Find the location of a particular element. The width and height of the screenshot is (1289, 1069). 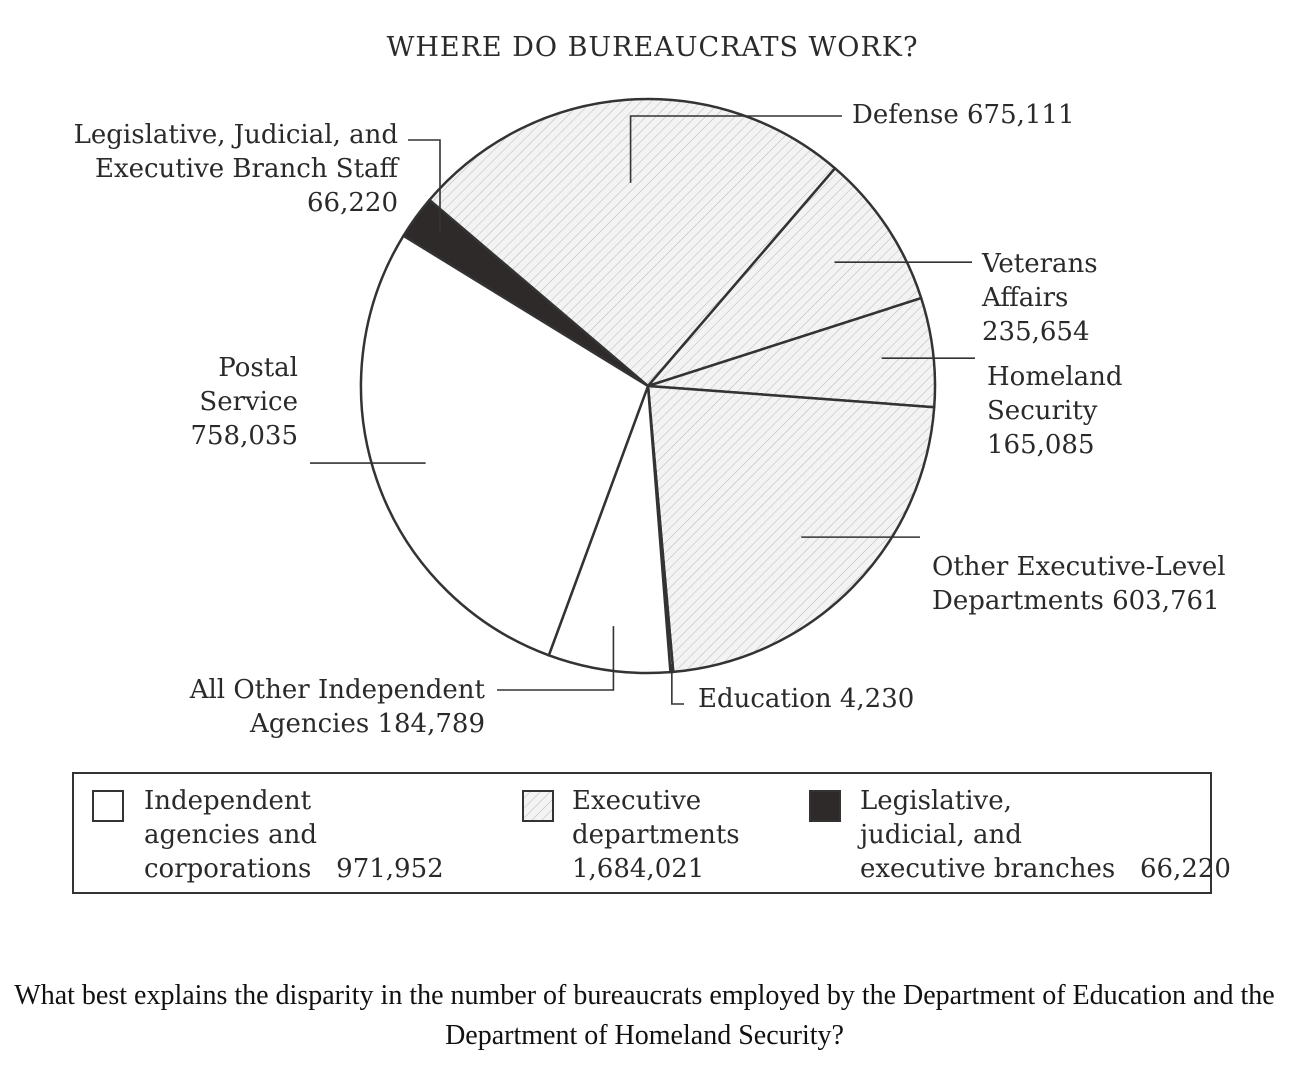

pie-slice-postal-service is located at coordinates (504, 445).